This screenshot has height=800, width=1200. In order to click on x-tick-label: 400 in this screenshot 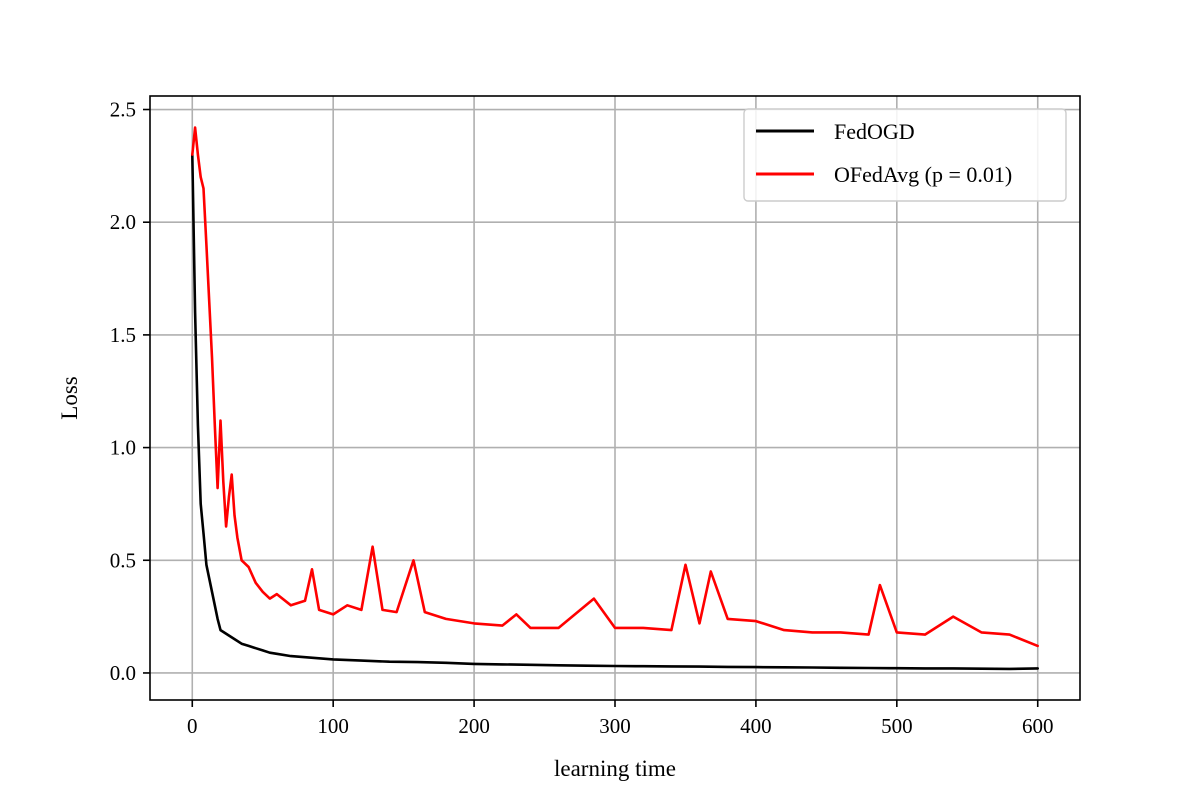, I will do `click(756, 726)`.